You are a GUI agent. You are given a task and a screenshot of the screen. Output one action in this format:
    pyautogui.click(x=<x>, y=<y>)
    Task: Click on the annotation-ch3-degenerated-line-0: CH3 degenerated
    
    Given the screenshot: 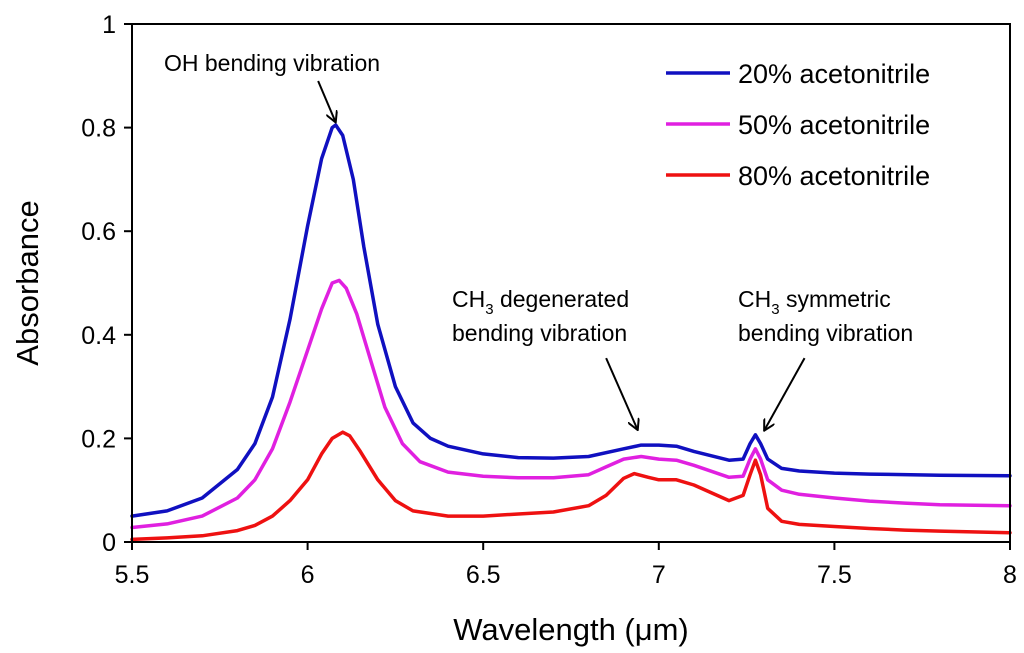 What is the action you would take?
    pyautogui.click(x=540, y=302)
    